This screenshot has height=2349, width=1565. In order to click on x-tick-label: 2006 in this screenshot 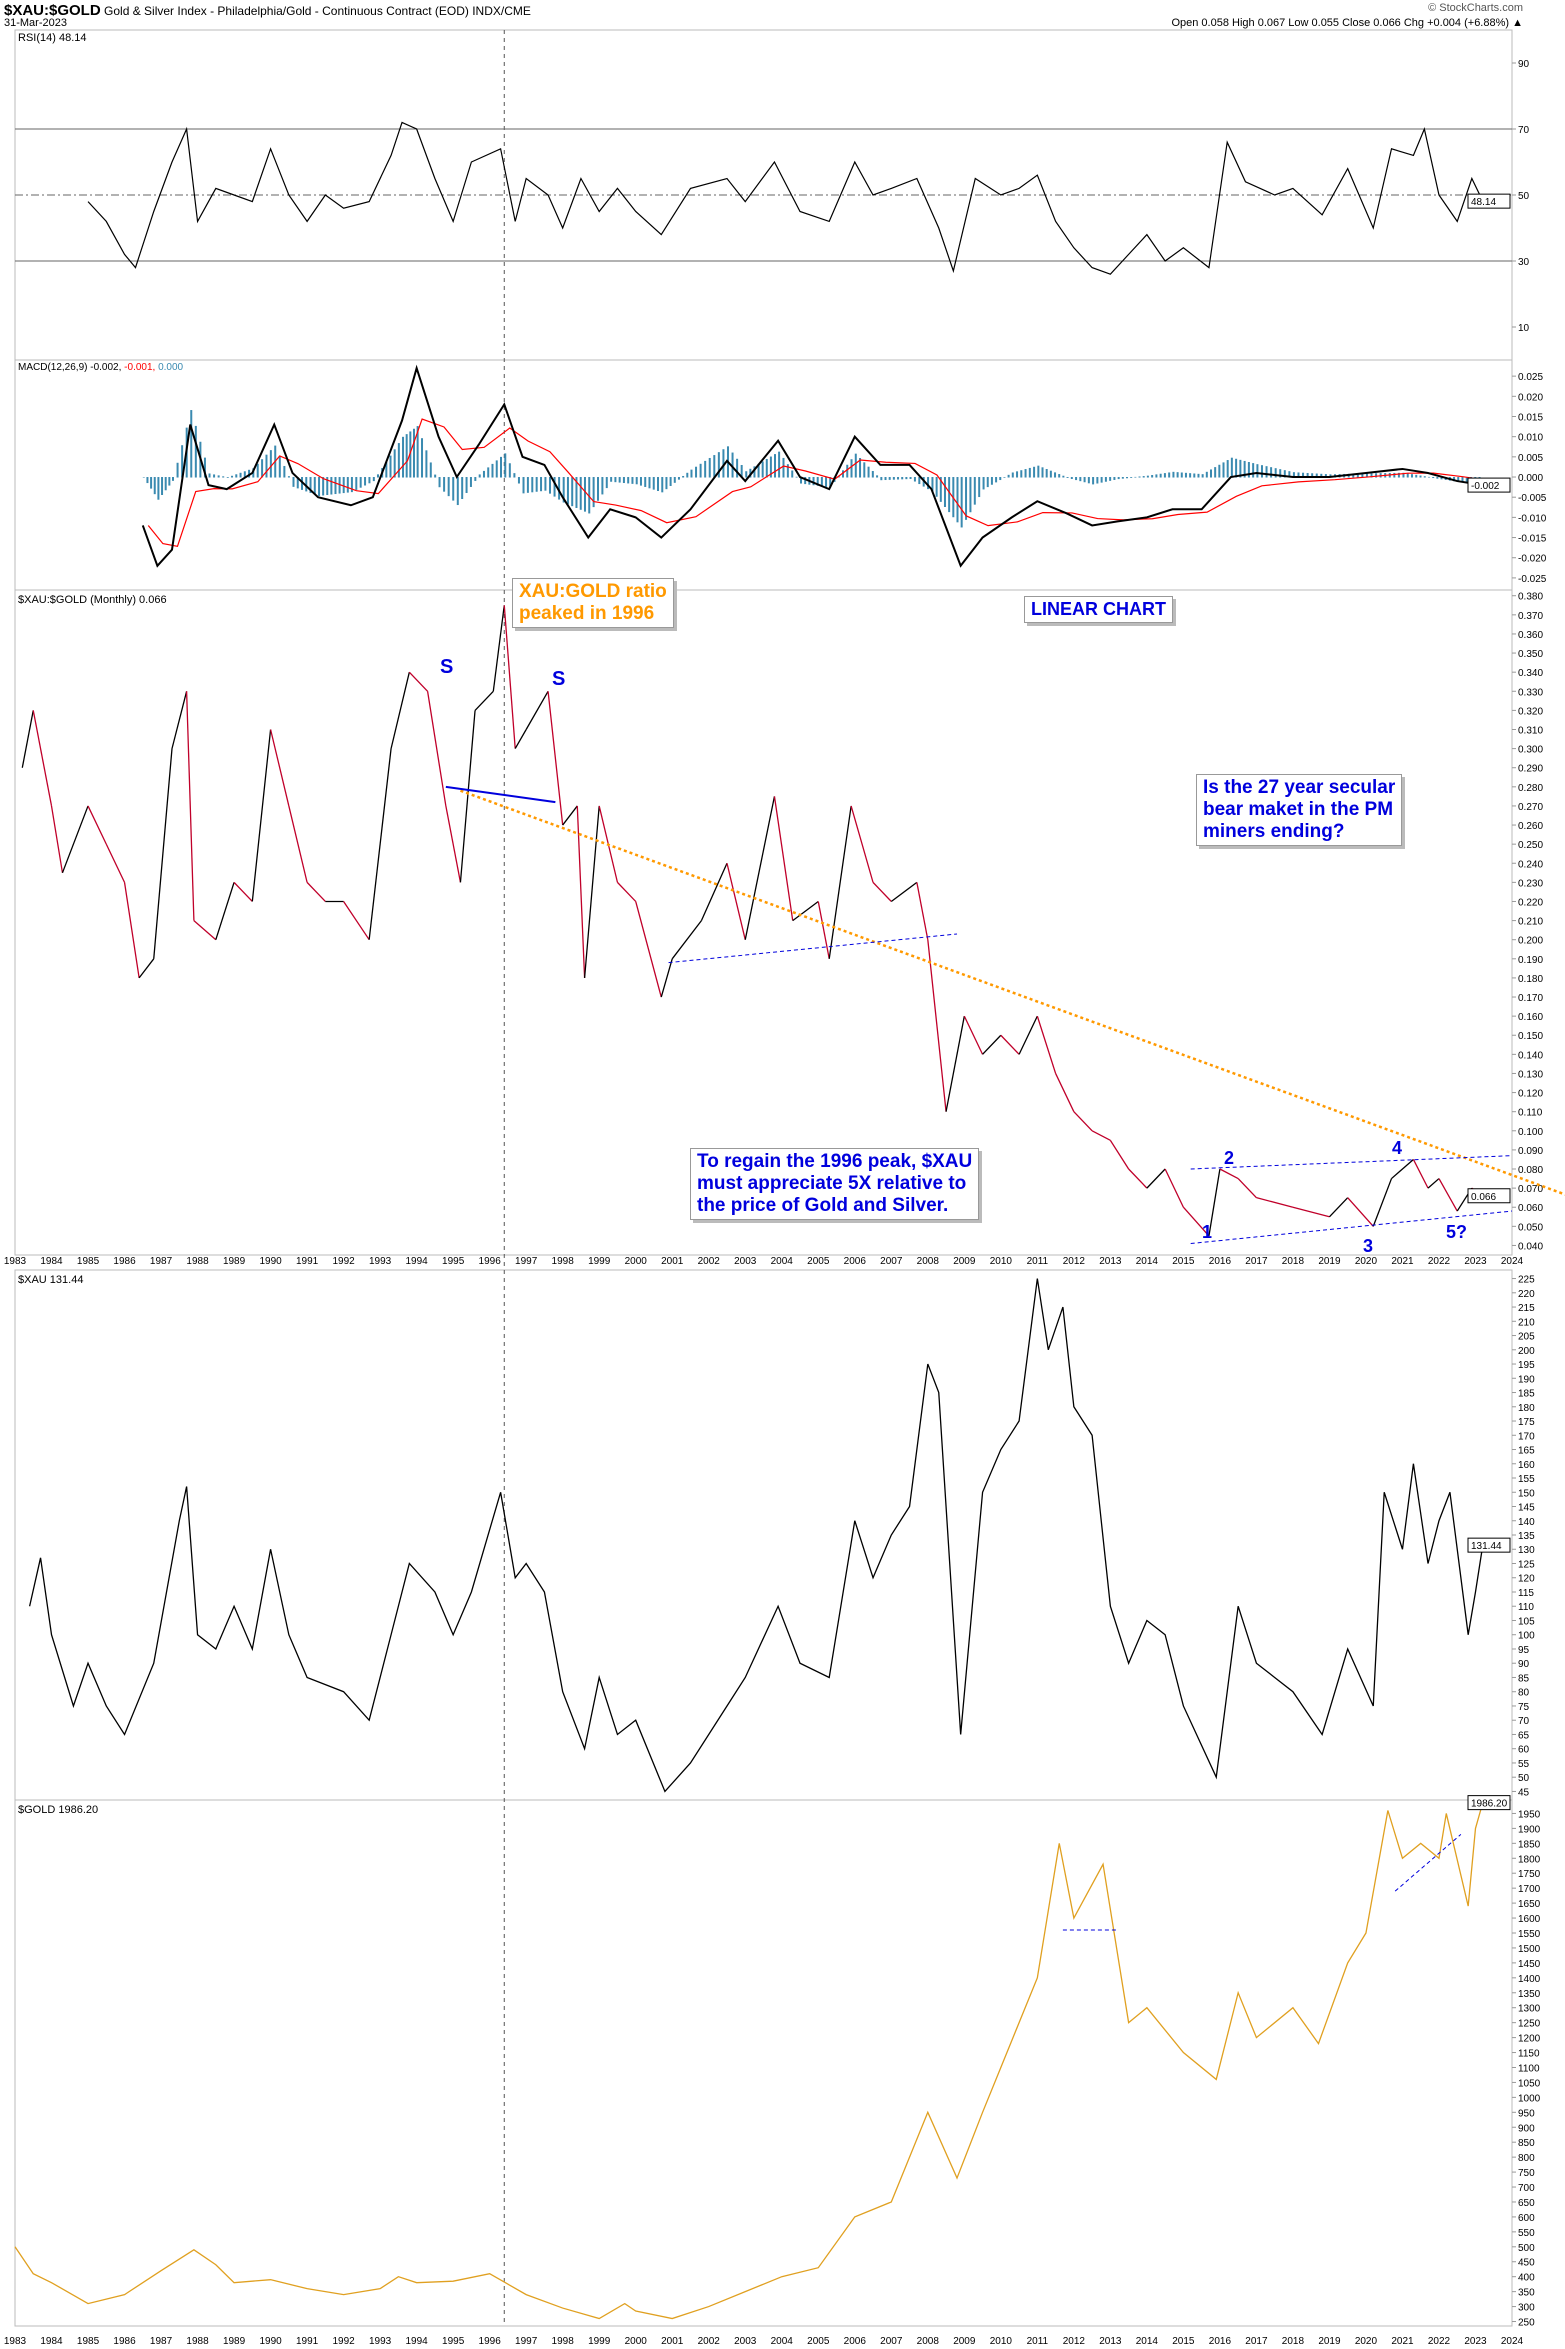, I will do `click(855, 2341)`.